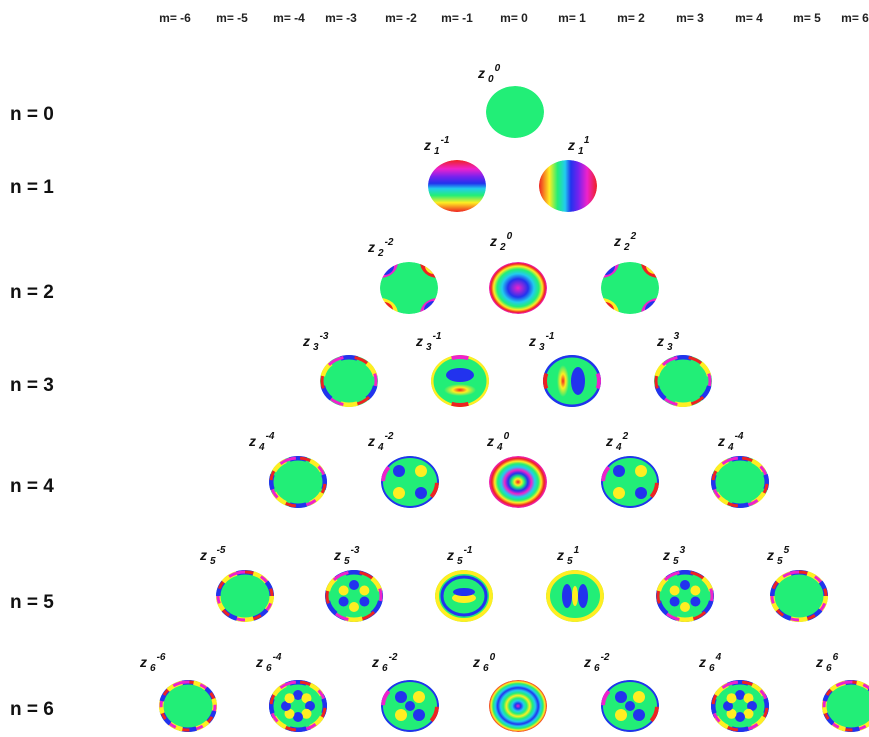 The image size is (869, 737). I want to click on m-label: m= 6, so click(855, 18).